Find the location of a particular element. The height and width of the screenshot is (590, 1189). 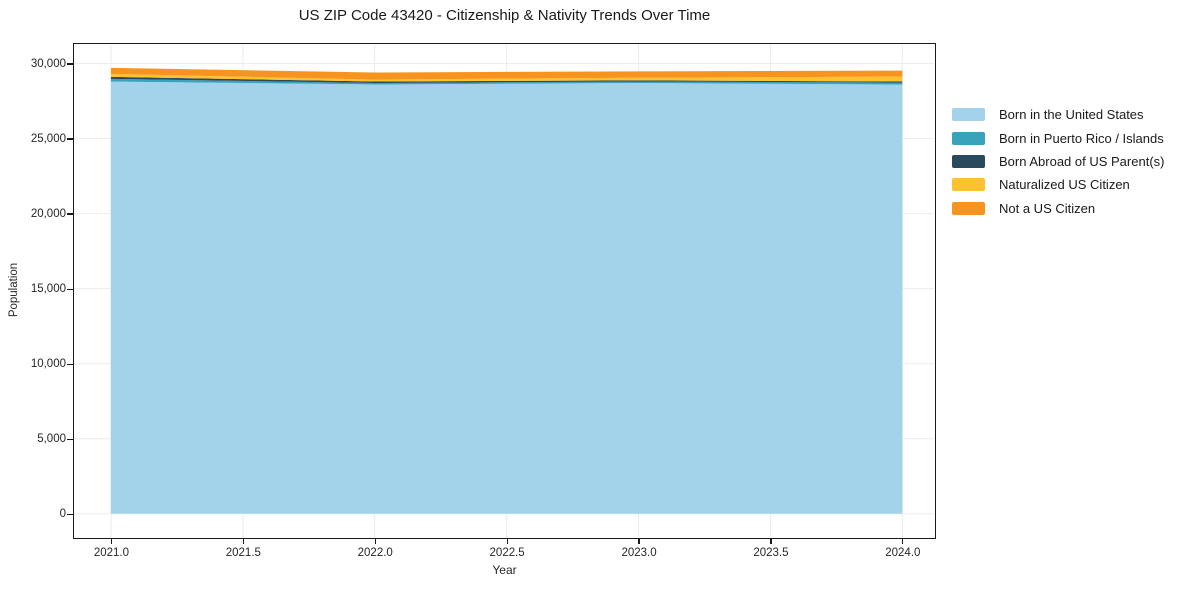

x-tick-label: 2023.5 is located at coordinates (771, 553).